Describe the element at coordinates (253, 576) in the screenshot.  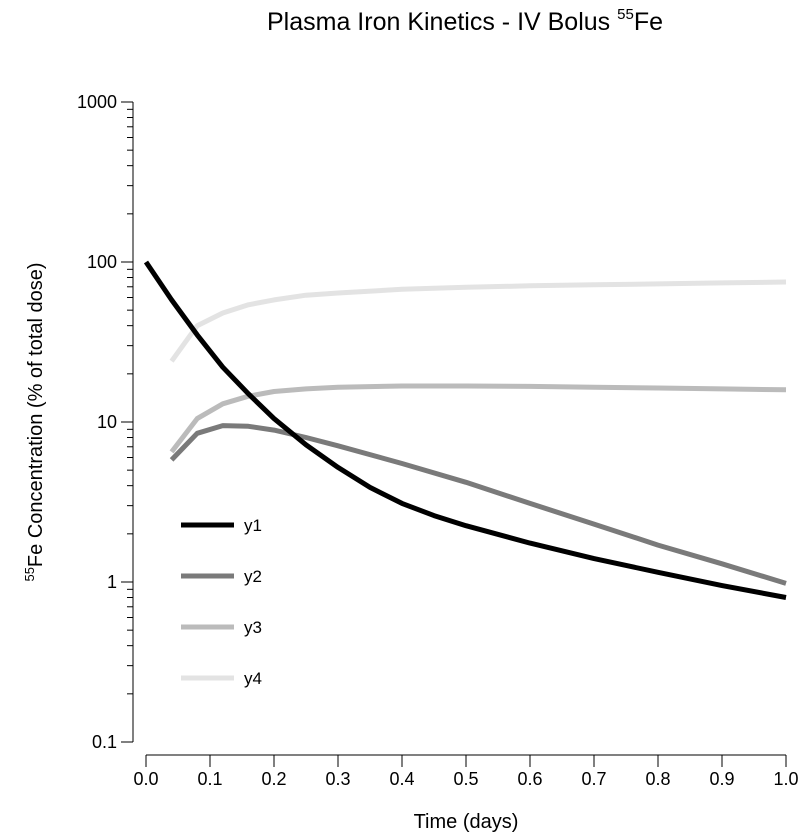
I see `legend-label-y2: y2` at that location.